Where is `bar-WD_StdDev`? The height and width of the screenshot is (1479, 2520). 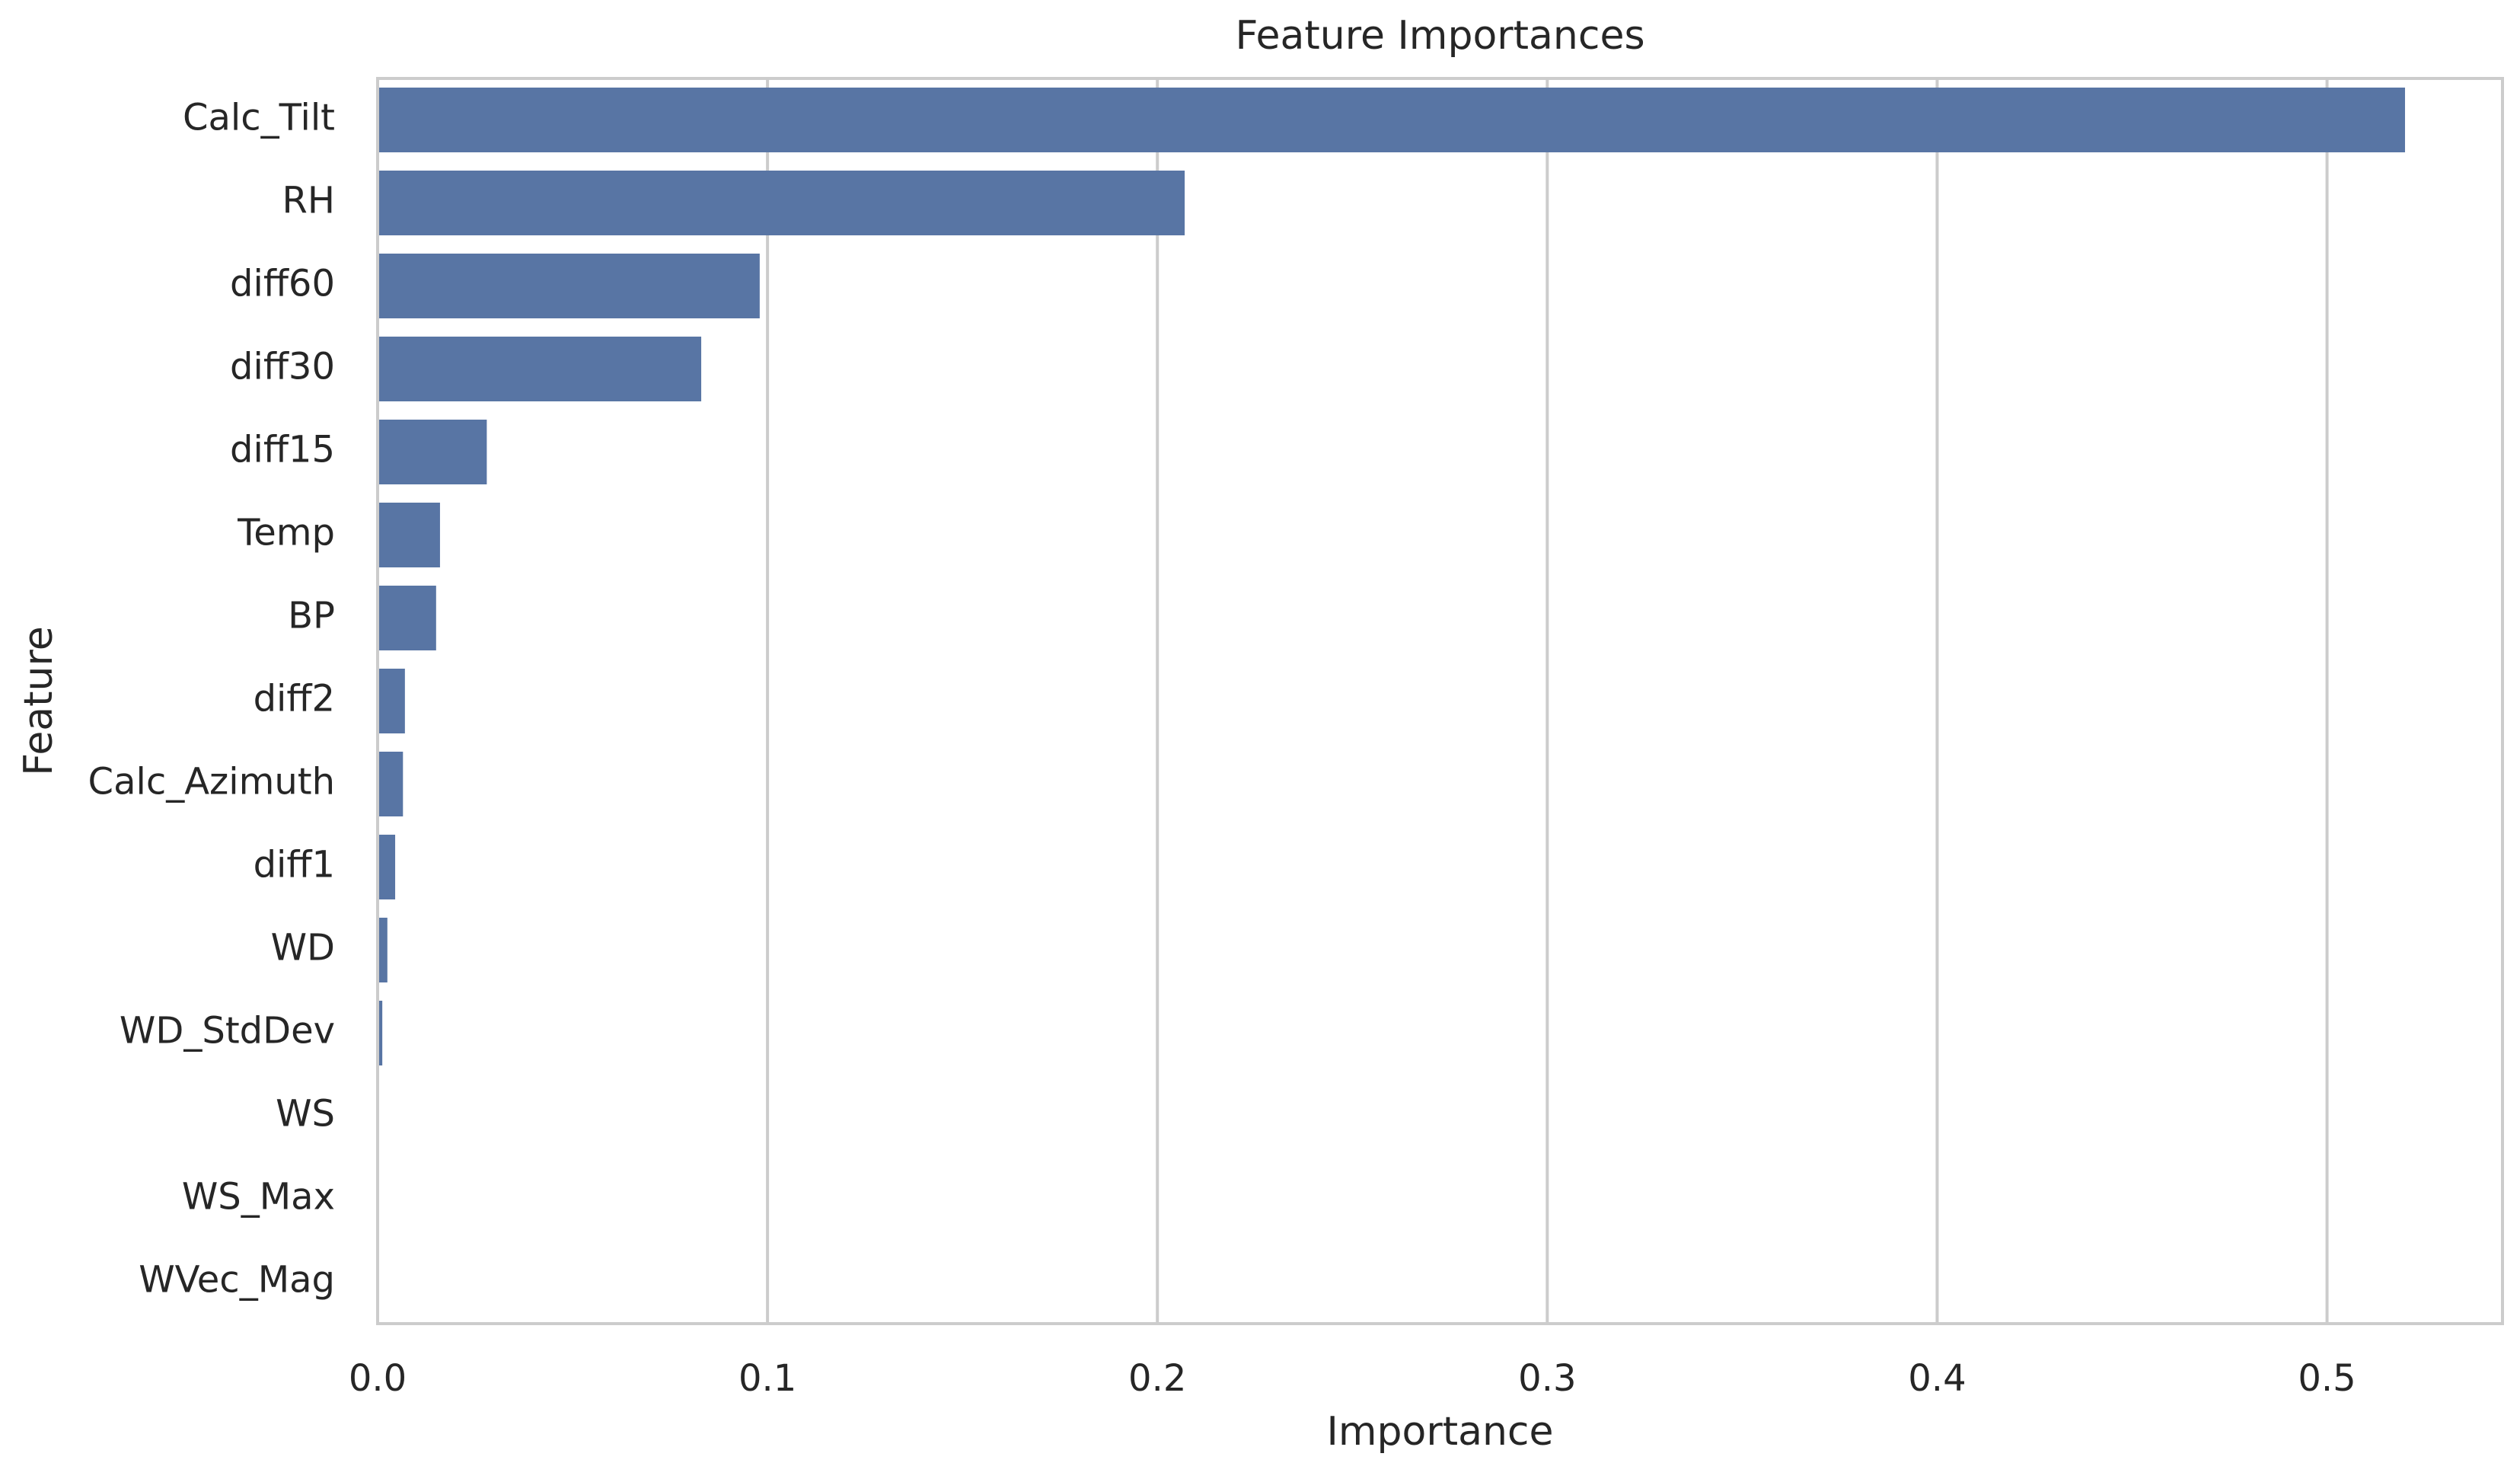 bar-WD_StdDev is located at coordinates (380, 1033).